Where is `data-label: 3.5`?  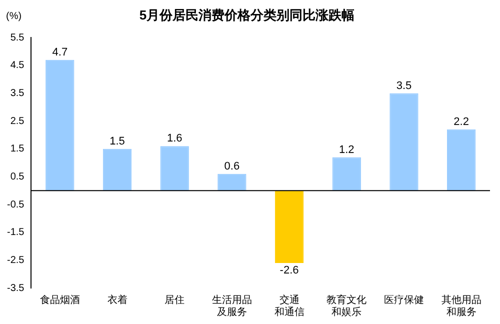 data-label: 3.5 is located at coordinates (404, 86).